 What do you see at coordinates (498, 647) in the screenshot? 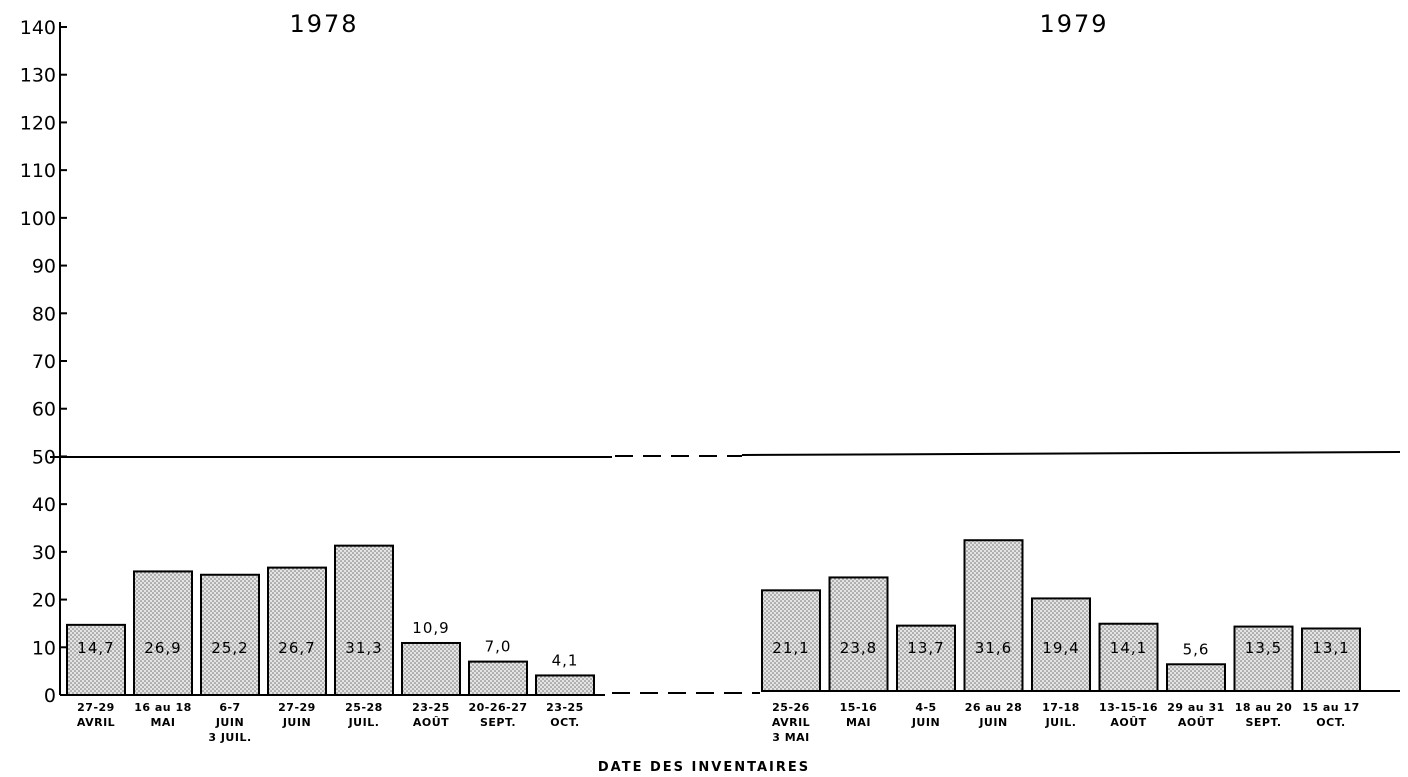
I see `value-label-1978-6: 7,0` at bounding box center [498, 647].